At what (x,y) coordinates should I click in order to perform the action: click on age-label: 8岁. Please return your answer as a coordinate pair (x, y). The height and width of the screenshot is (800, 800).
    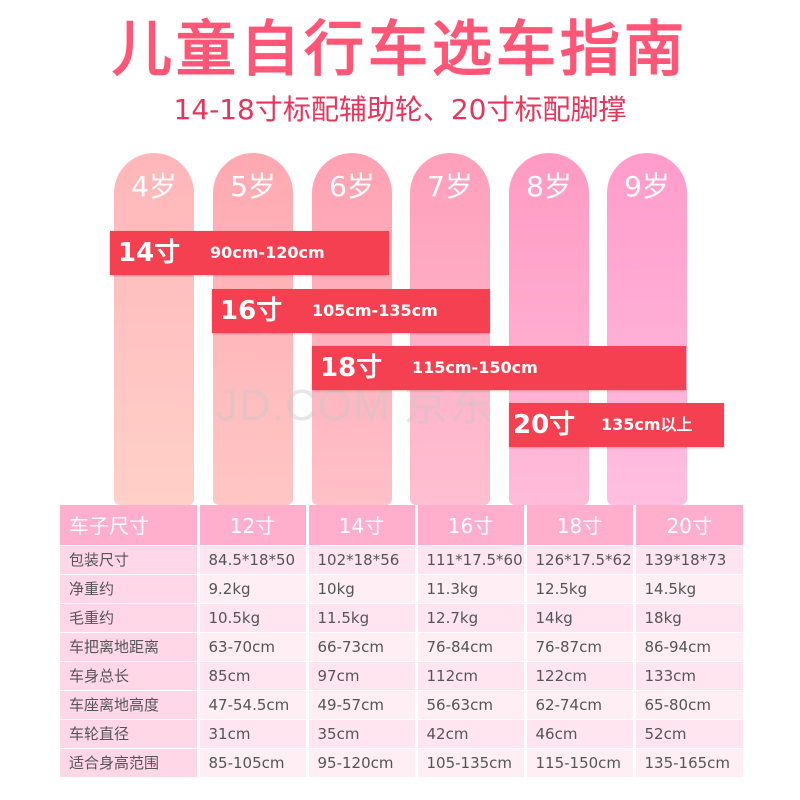
    Looking at the image, I should click on (549, 186).